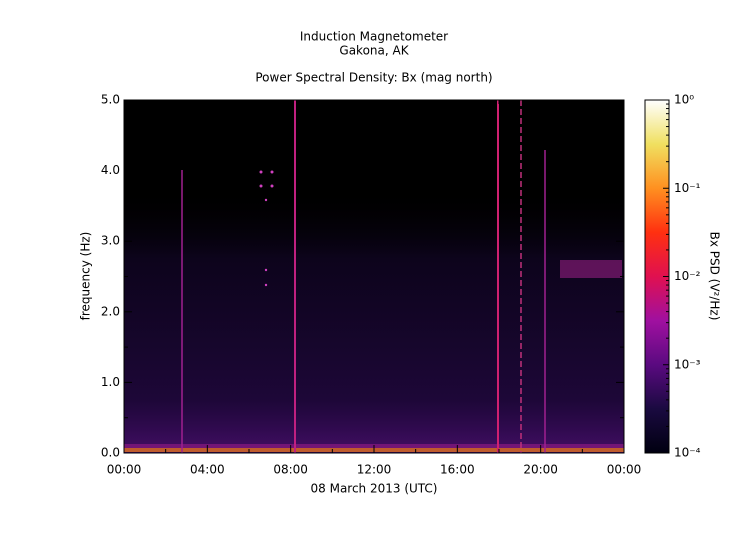 The image size is (749, 534). I want to click on colorbar-tick-label: 10⁻¹, so click(687, 188).